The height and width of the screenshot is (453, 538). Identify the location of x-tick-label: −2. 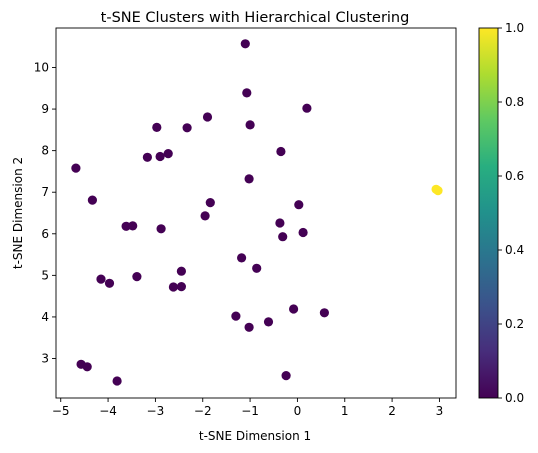
(203, 411).